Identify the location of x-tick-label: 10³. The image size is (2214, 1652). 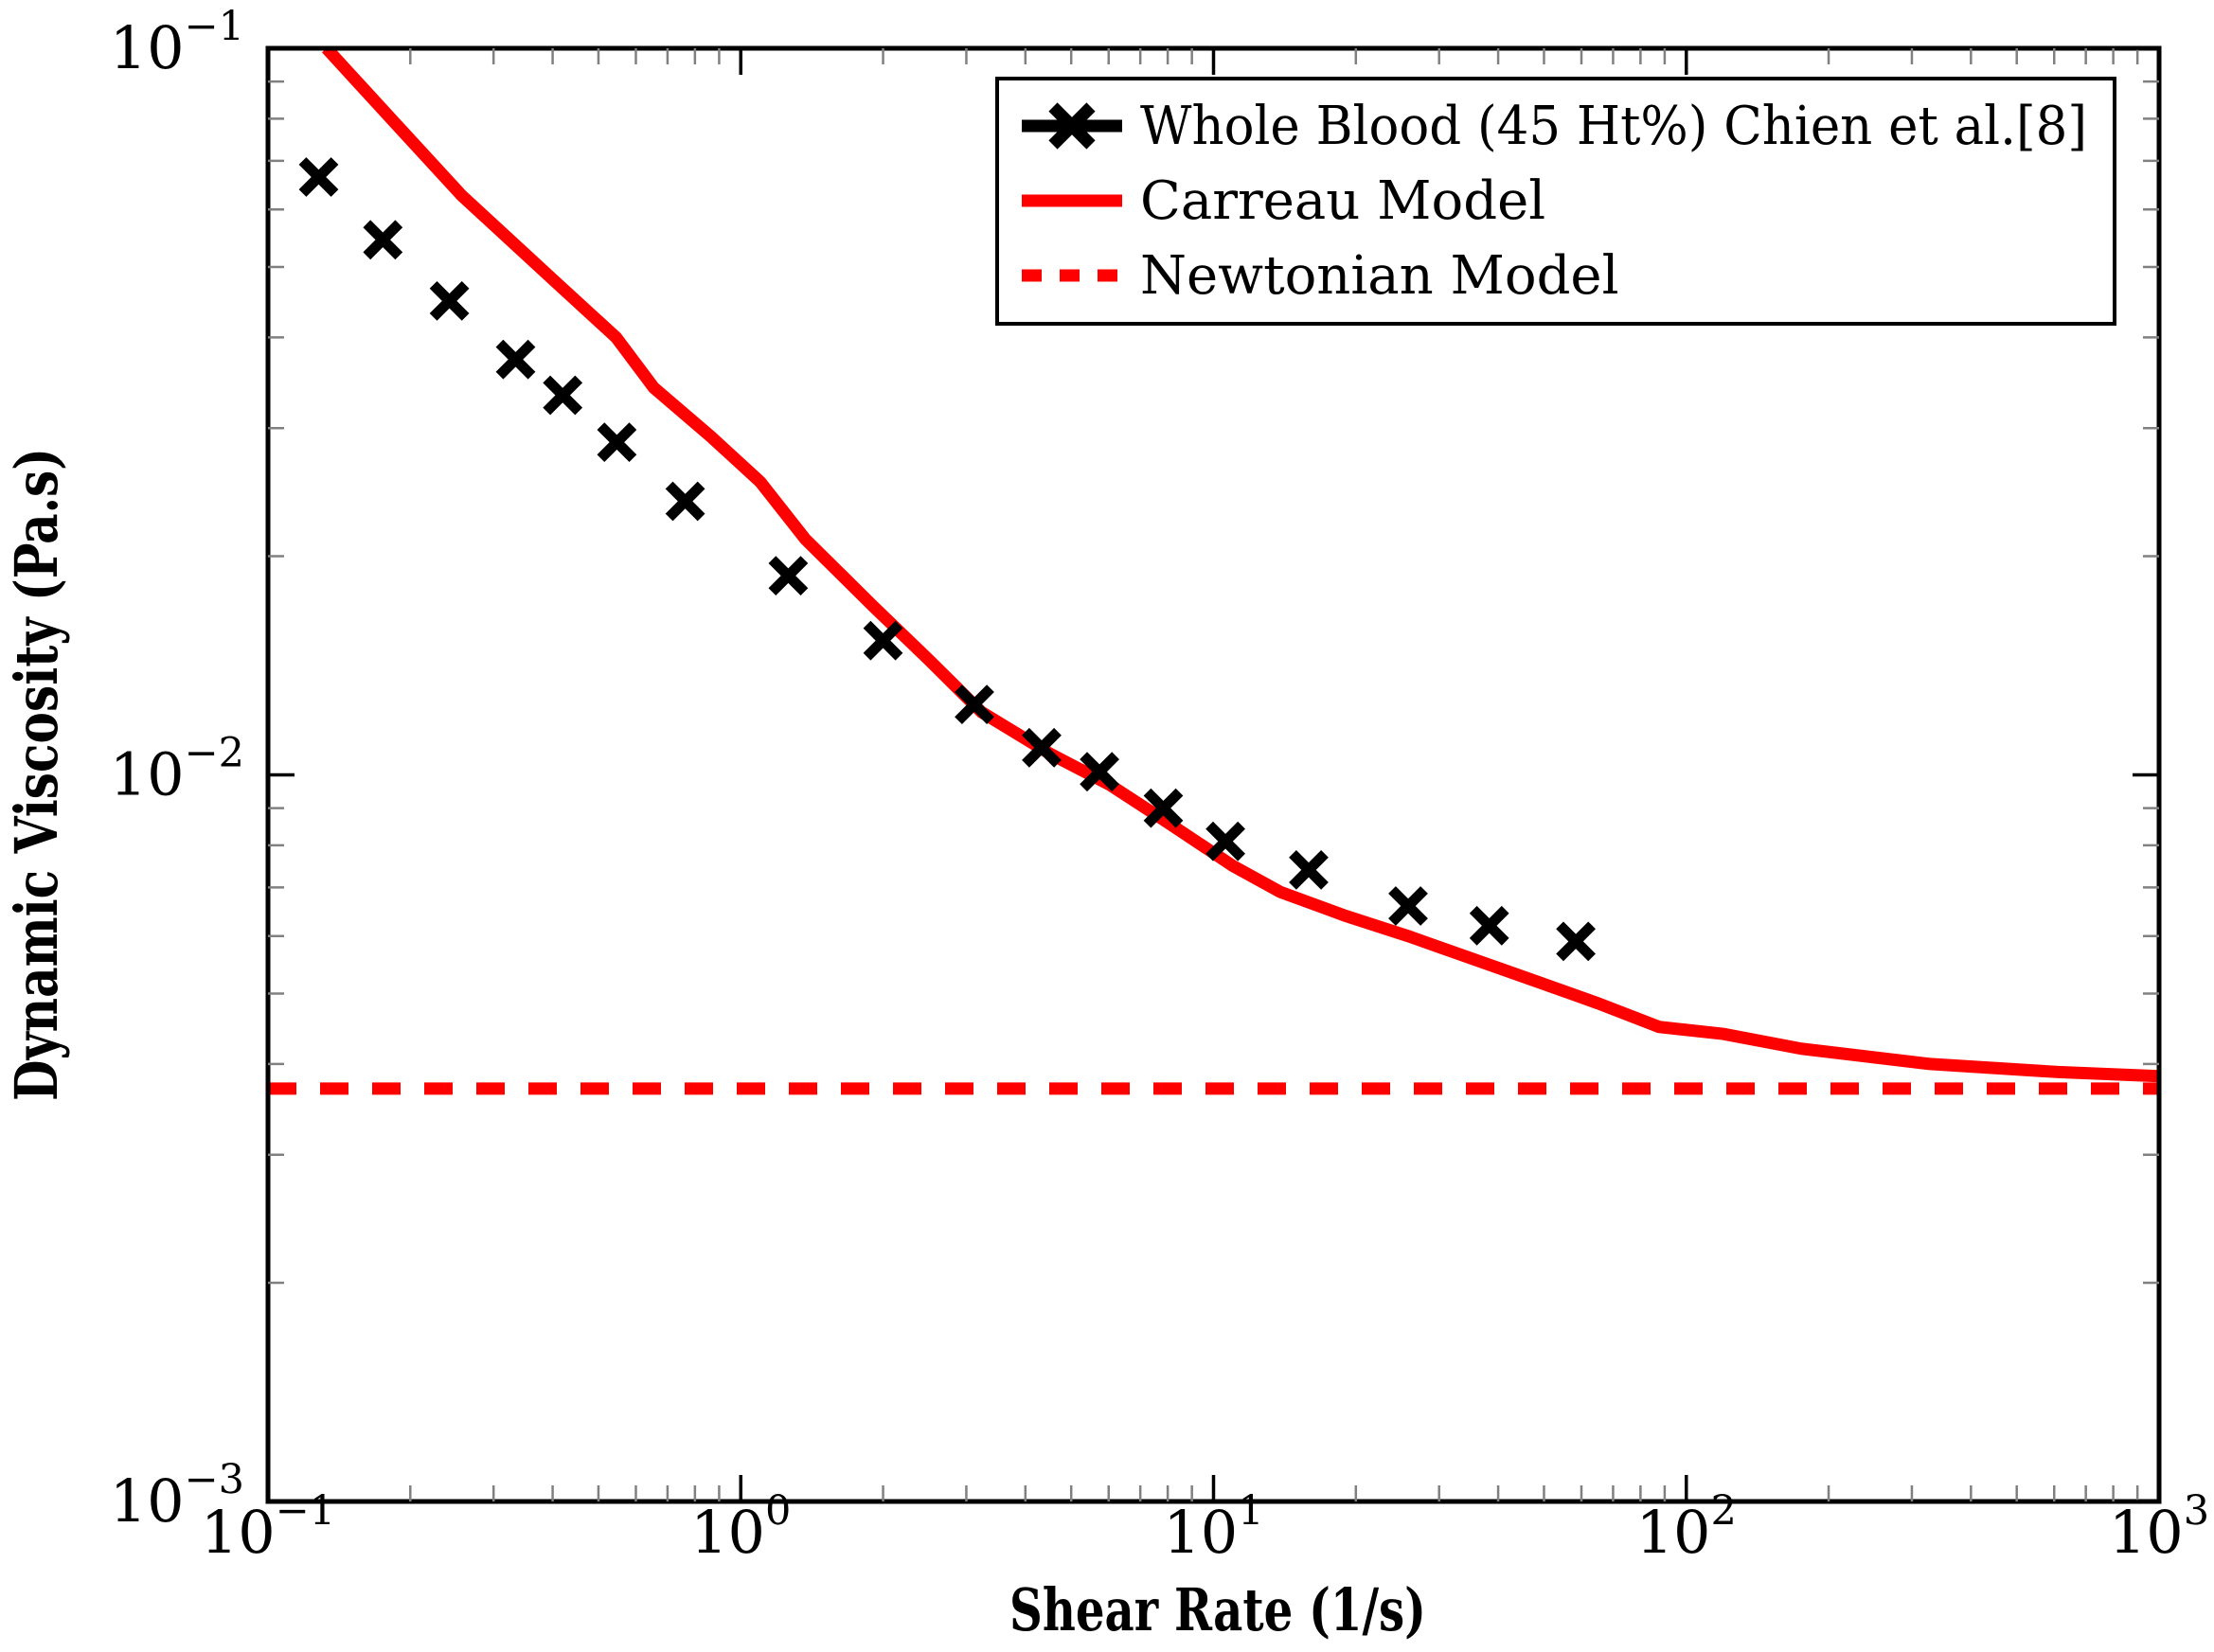
(2159, 1527).